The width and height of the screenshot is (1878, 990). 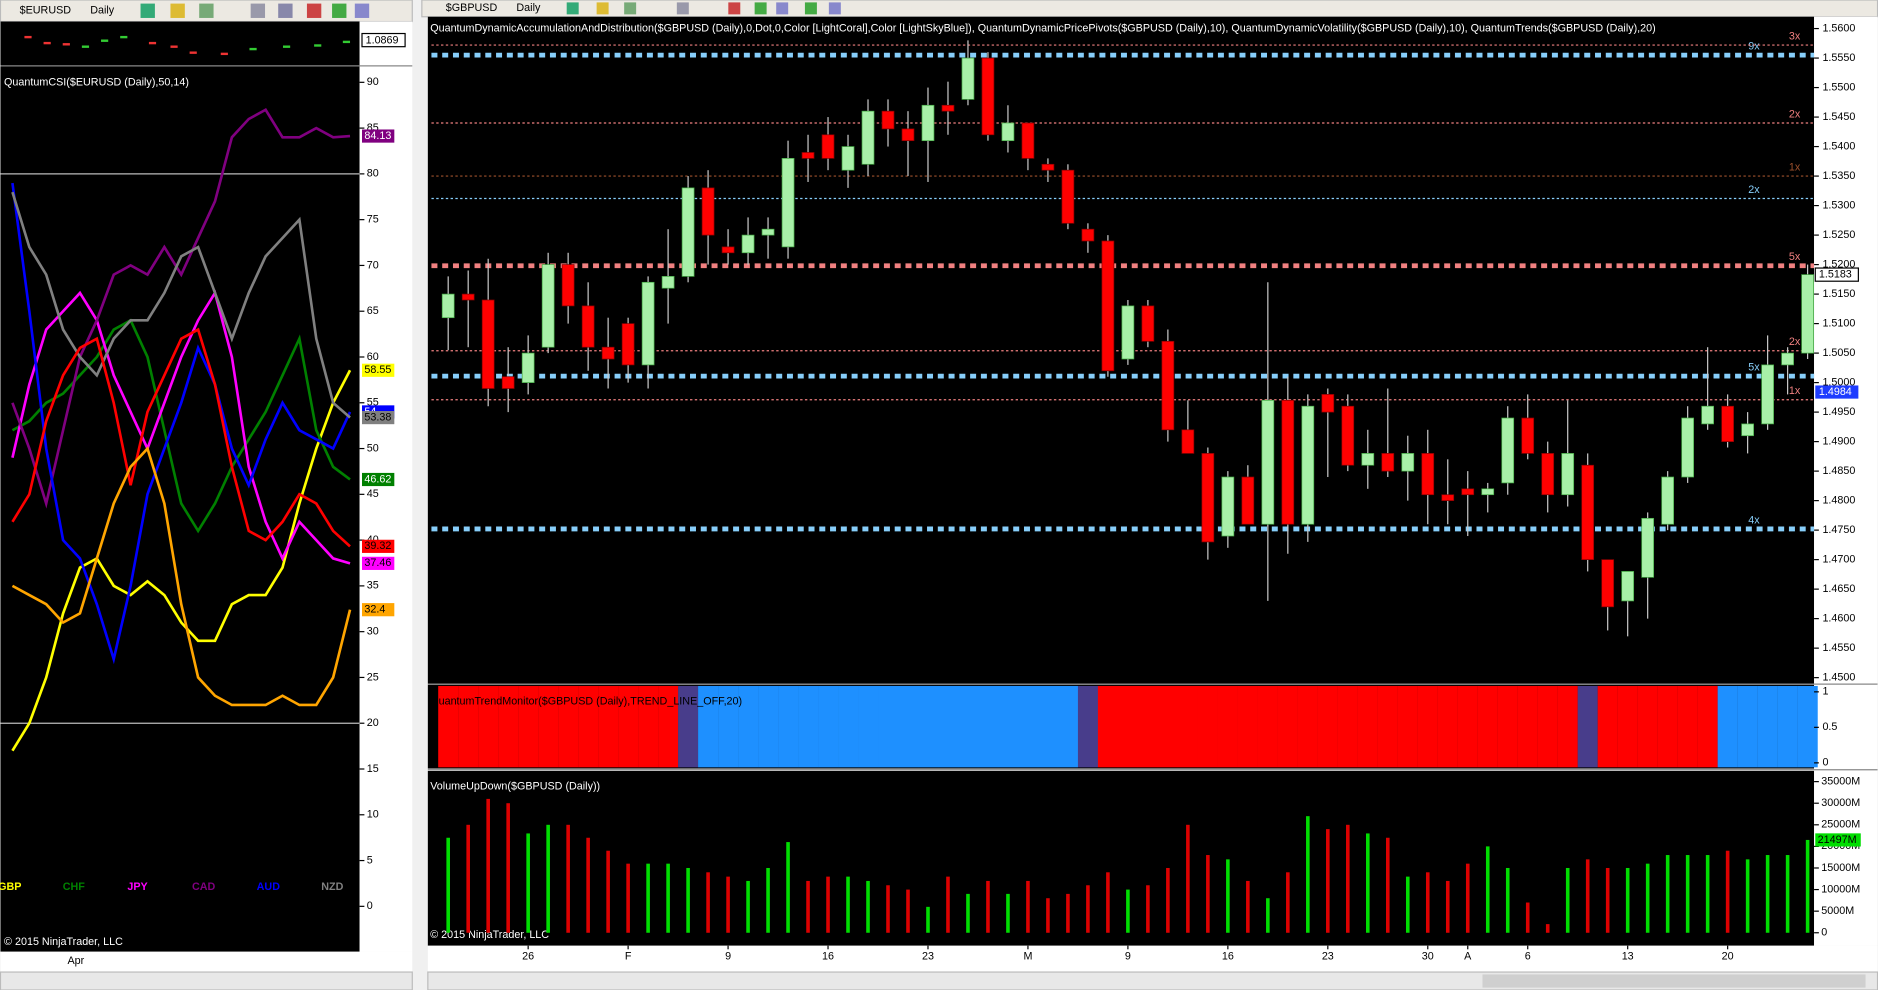 What do you see at coordinates (206, 980) in the screenshot?
I see `left-scrollbar` at bounding box center [206, 980].